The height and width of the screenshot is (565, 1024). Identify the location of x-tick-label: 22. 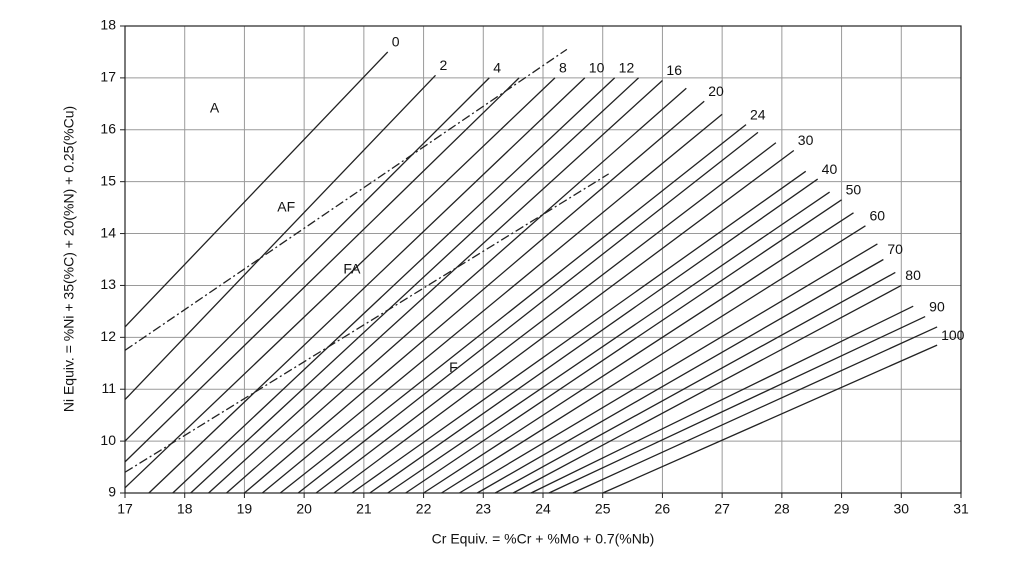
(424, 509).